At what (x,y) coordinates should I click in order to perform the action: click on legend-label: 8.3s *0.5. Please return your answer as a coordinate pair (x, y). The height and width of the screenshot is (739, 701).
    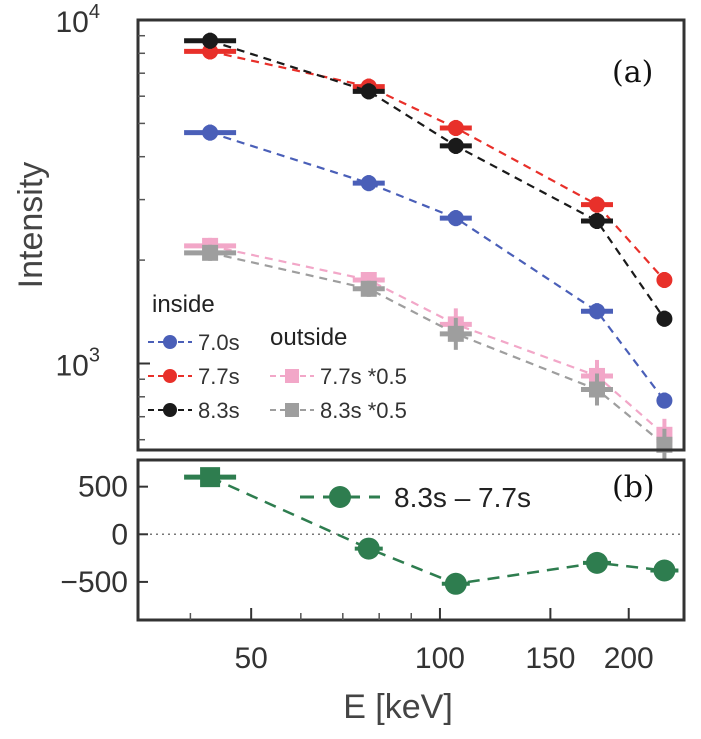
    Looking at the image, I should click on (363, 410).